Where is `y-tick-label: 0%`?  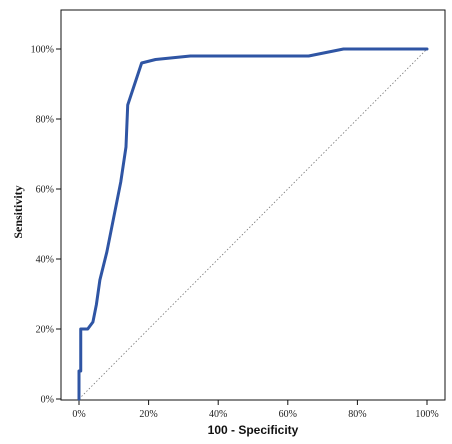 y-tick-label: 0% is located at coordinates (47, 400).